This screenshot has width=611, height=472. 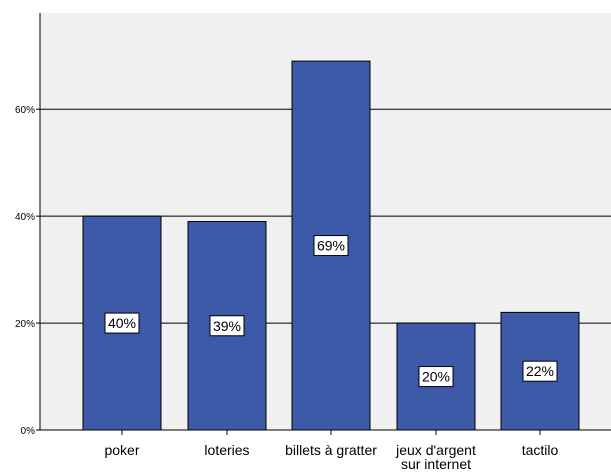 I want to click on x-tick-label-2: billets à gratter, so click(x=331, y=450).